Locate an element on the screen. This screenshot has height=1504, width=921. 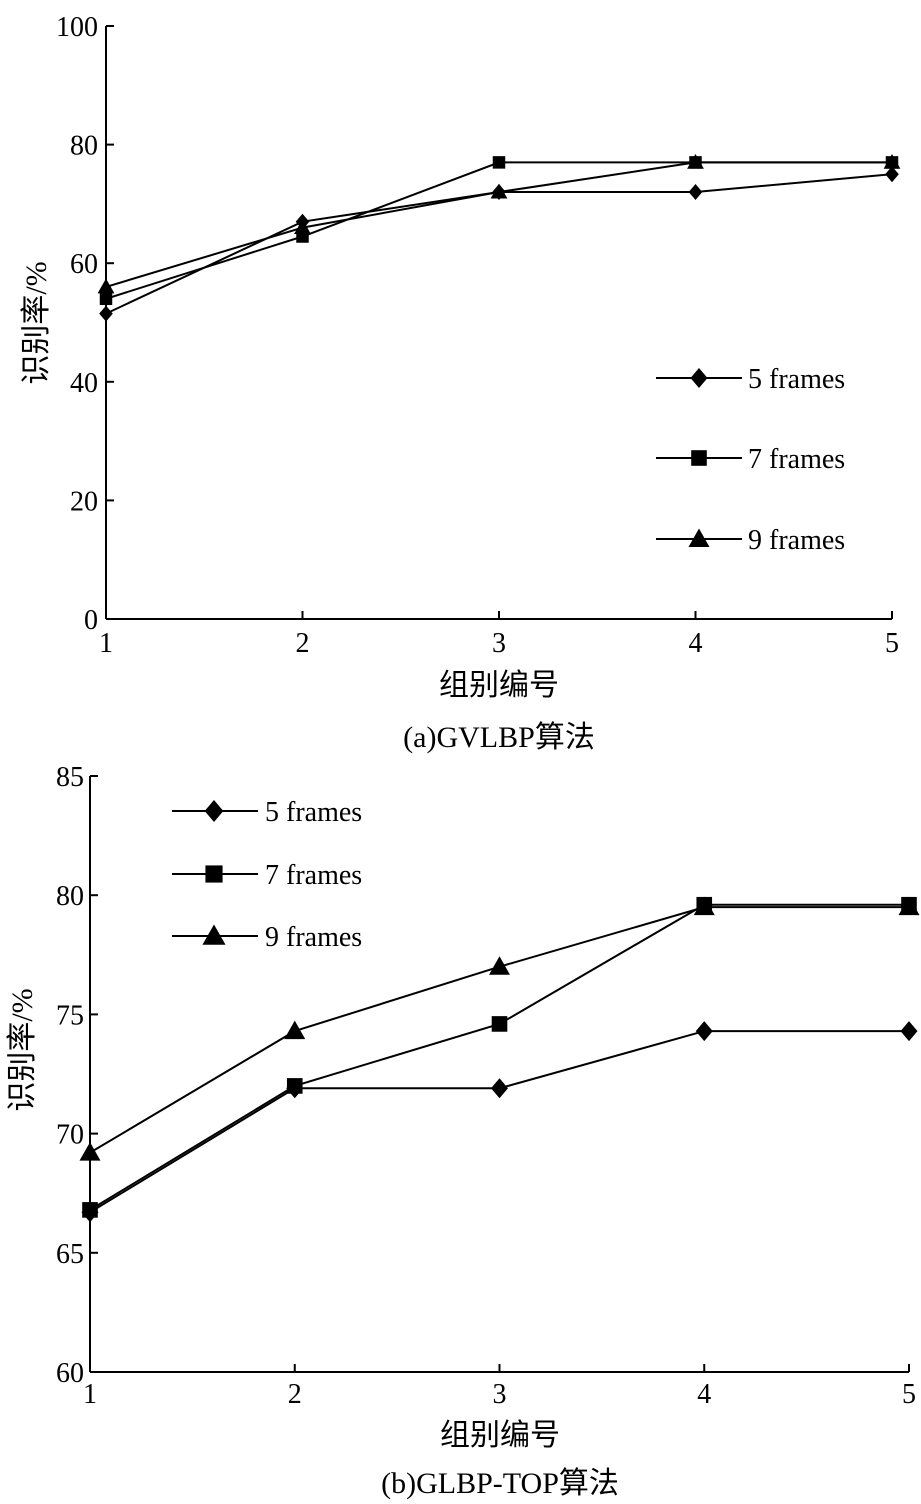
chart-a-legend-label: 7 frames is located at coordinates (796, 459).